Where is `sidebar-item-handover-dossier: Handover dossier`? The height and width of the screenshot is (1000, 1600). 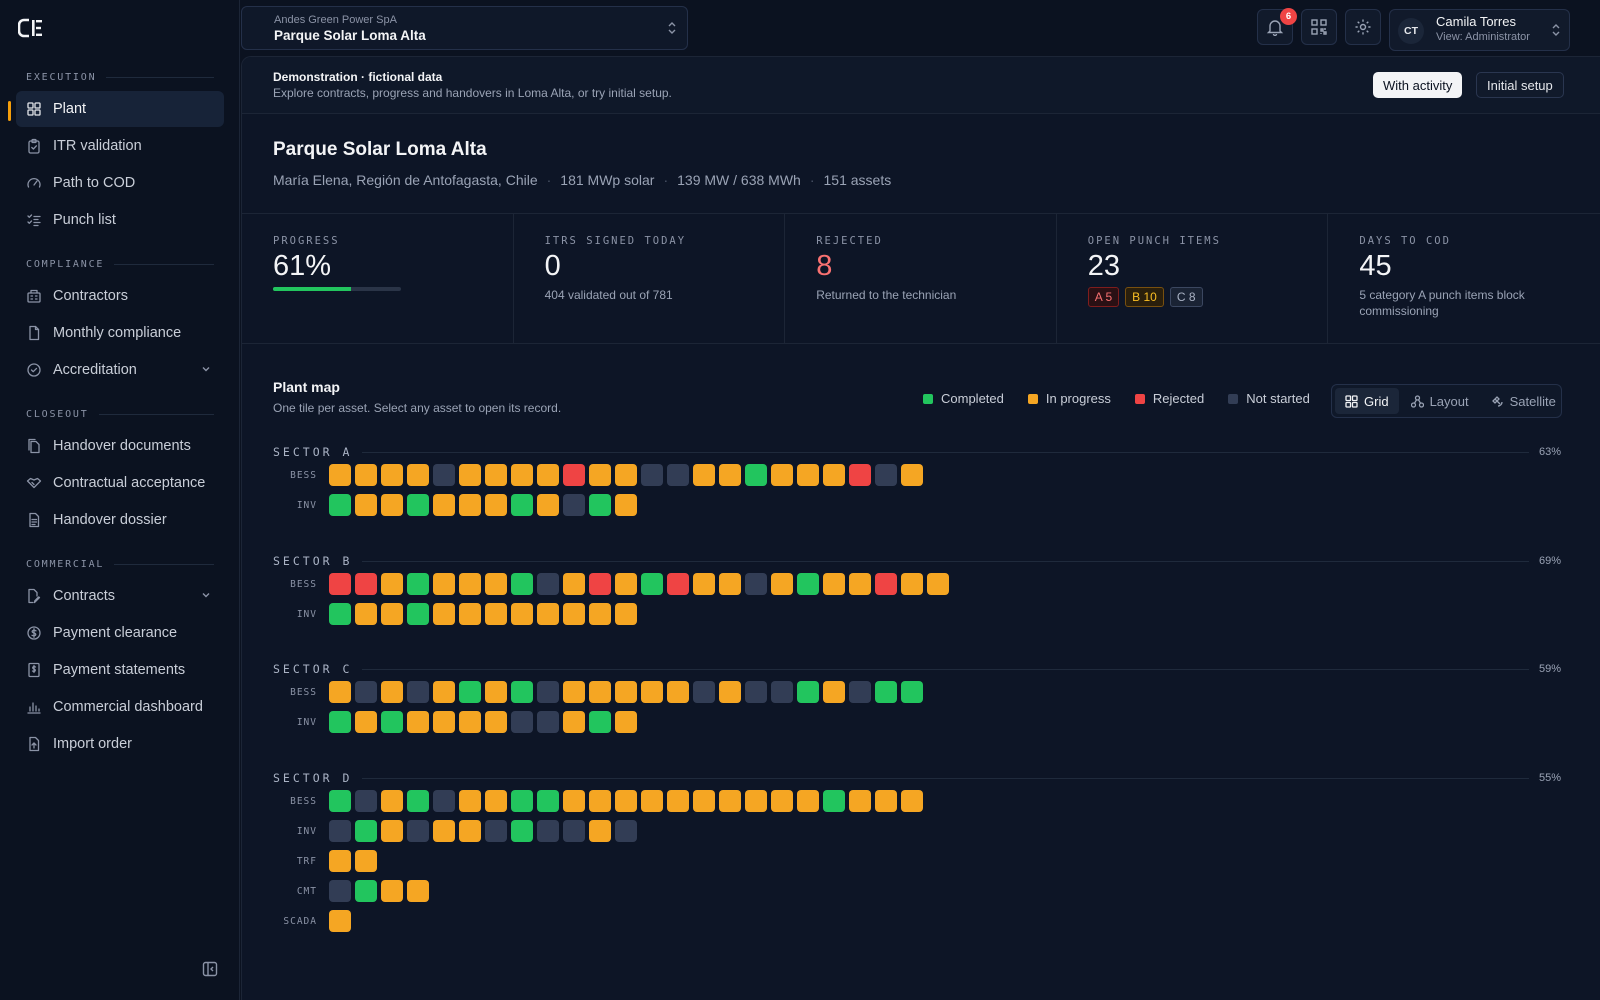 sidebar-item-handover-dossier: Handover dossier is located at coordinates (120, 520).